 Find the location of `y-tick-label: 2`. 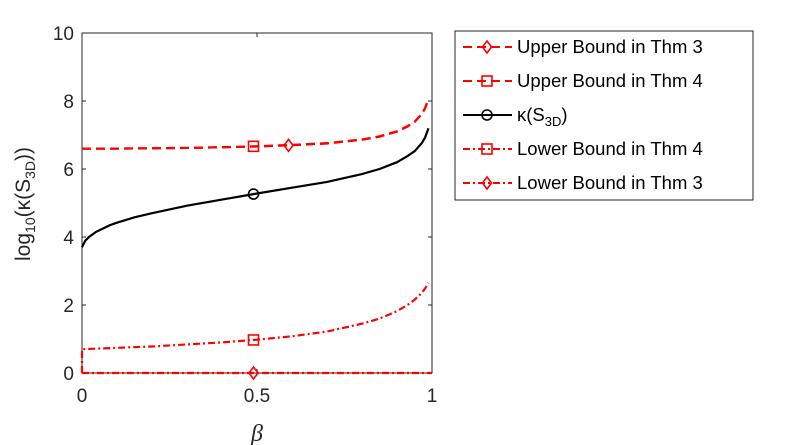

y-tick-label: 2 is located at coordinates (68, 306).